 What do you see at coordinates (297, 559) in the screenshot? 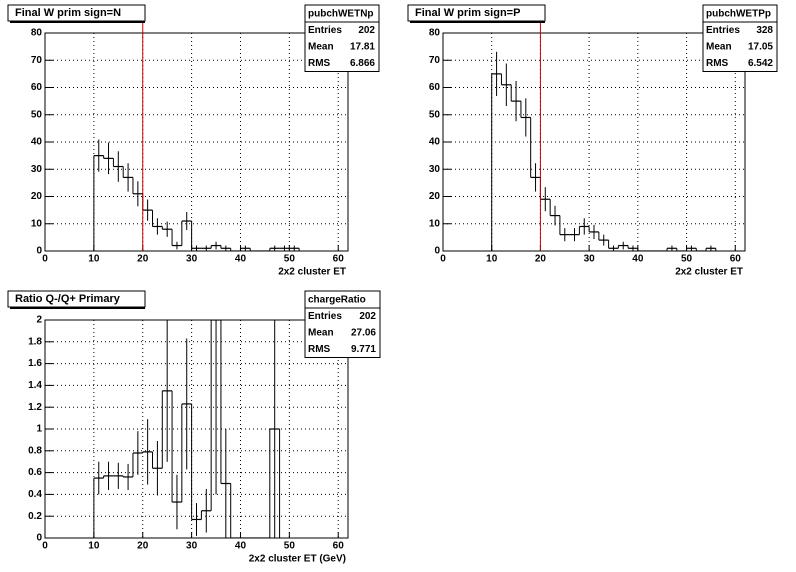
I see `x-axis-label: 2x2 cluster ET (GeV)` at bounding box center [297, 559].